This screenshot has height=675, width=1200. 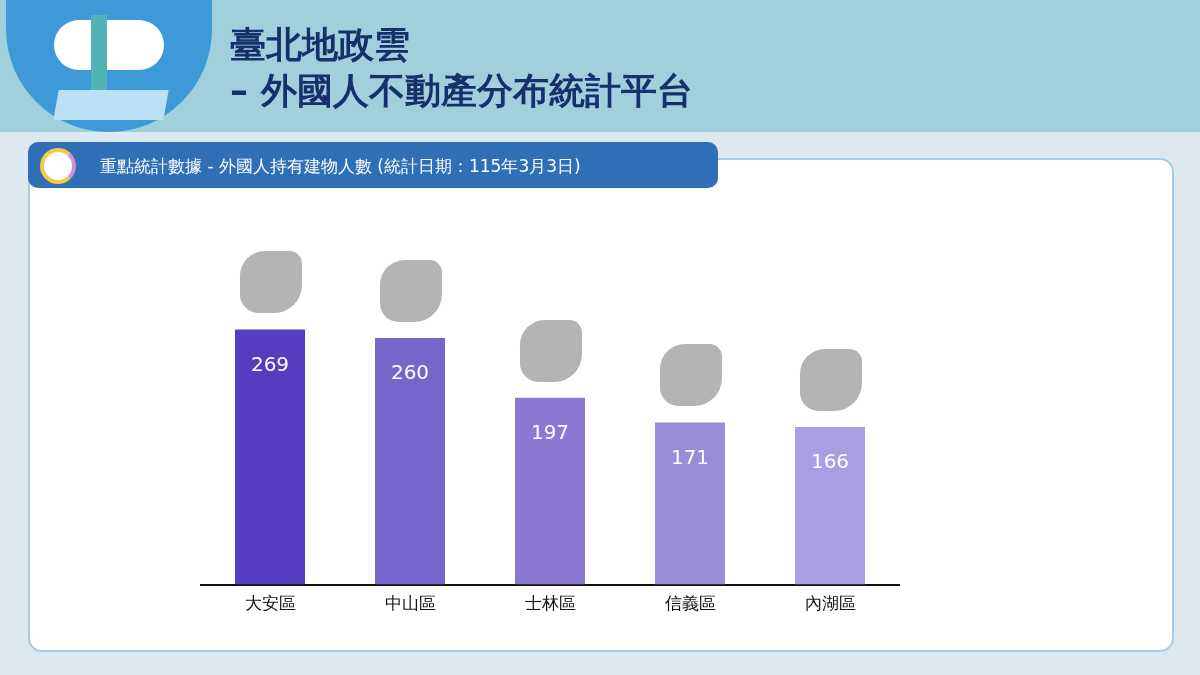 I want to click on x-tick-label: 中山區, so click(x=410, y=603).